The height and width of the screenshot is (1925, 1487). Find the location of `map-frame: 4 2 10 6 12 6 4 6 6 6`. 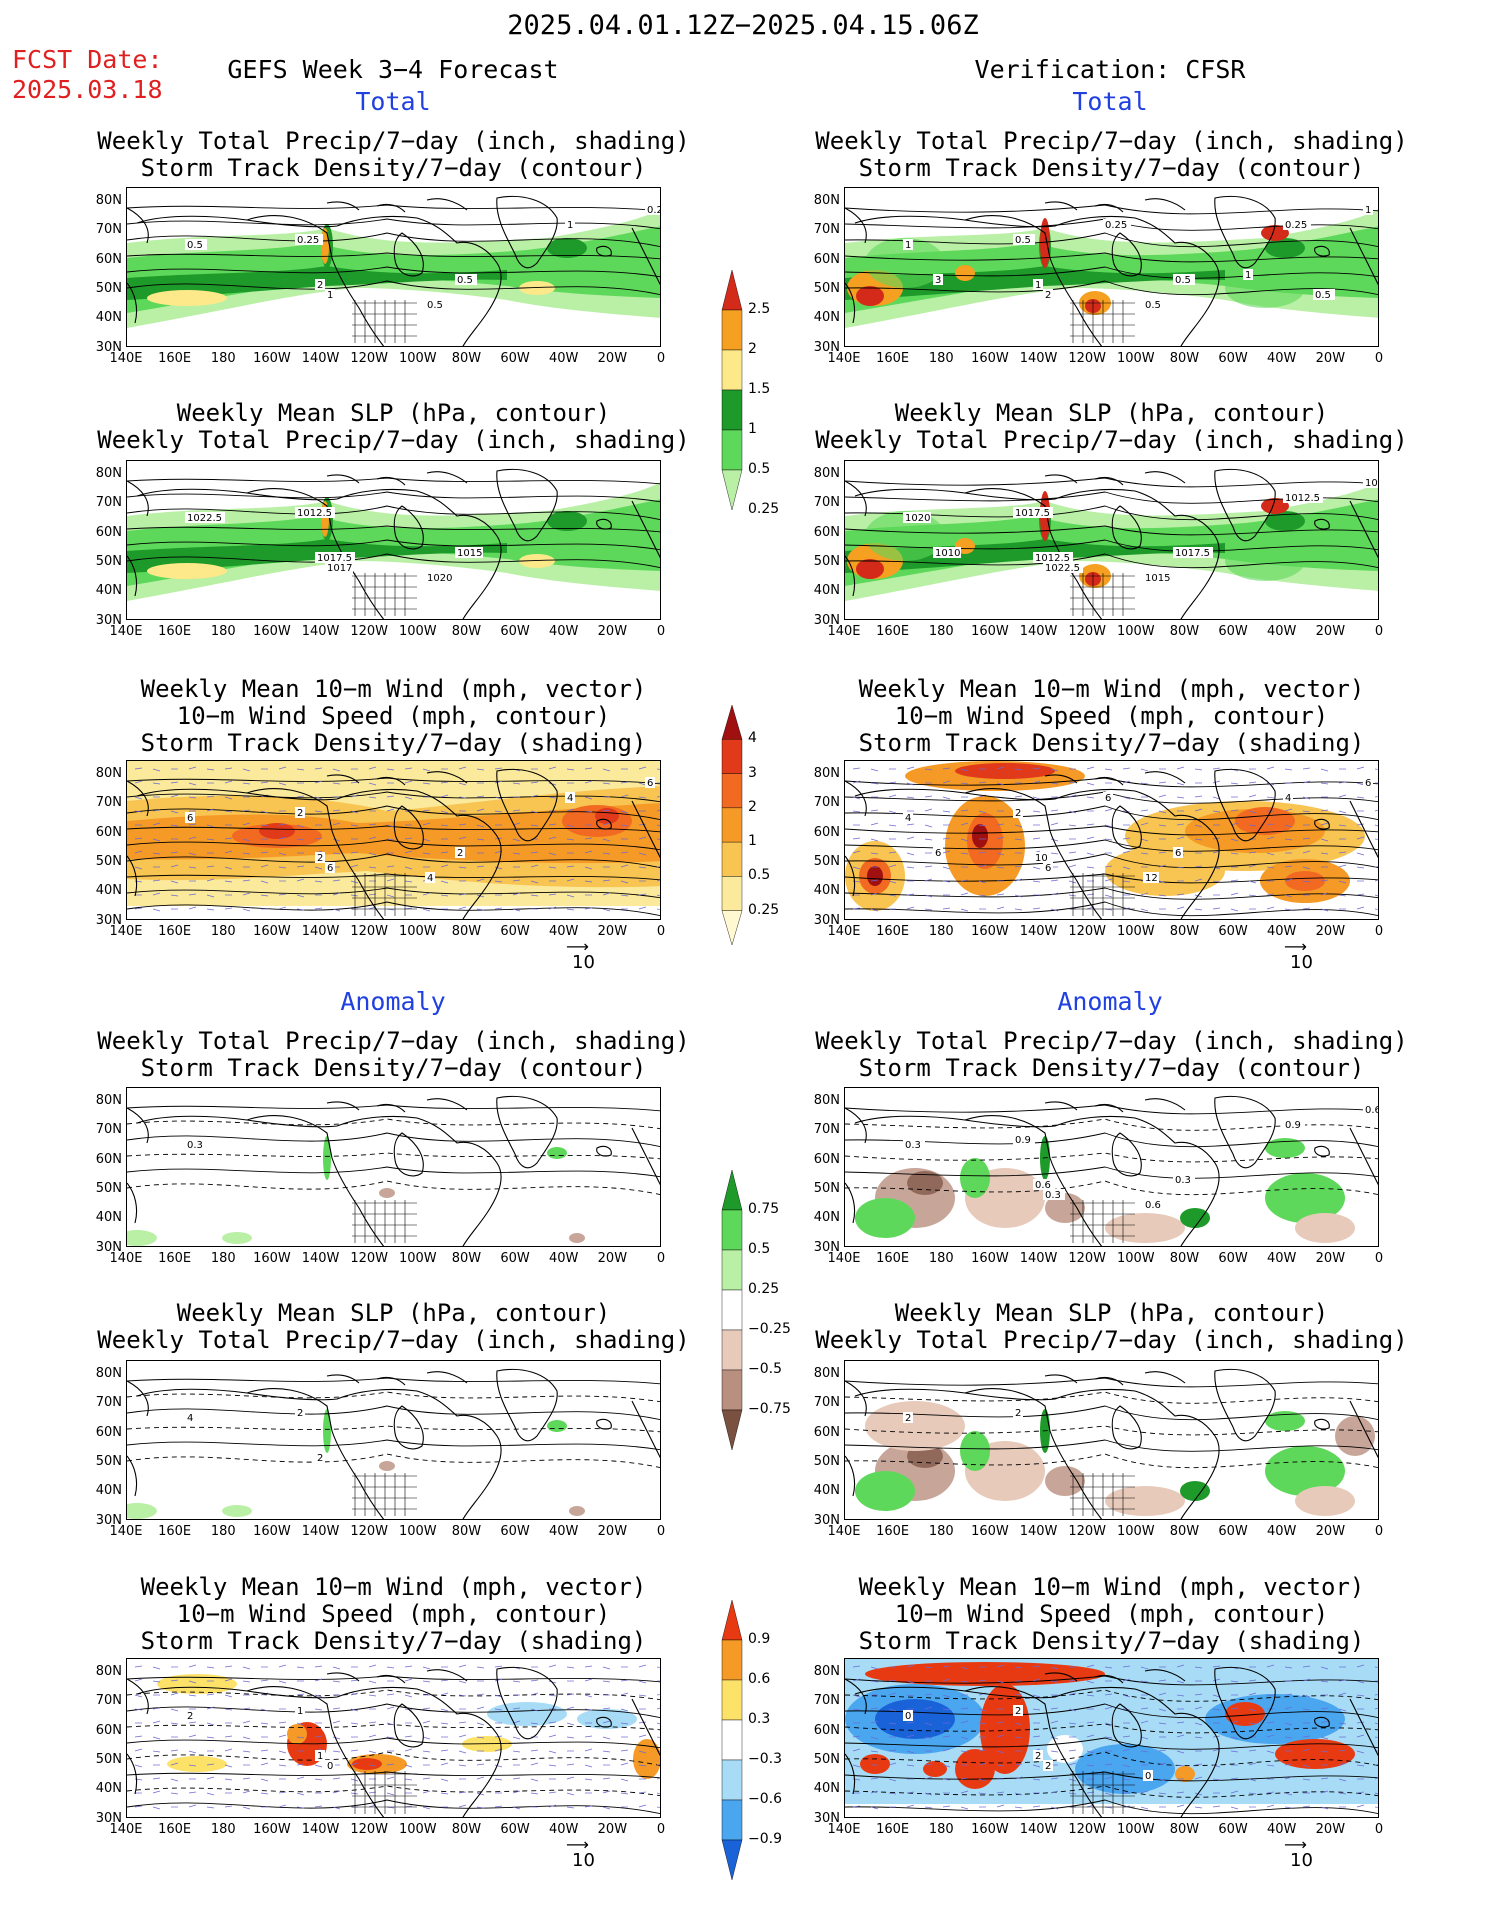

map-frame: 4 2 10 6 12 6 4 6 6 6 is located at coordinates (1111, 840).